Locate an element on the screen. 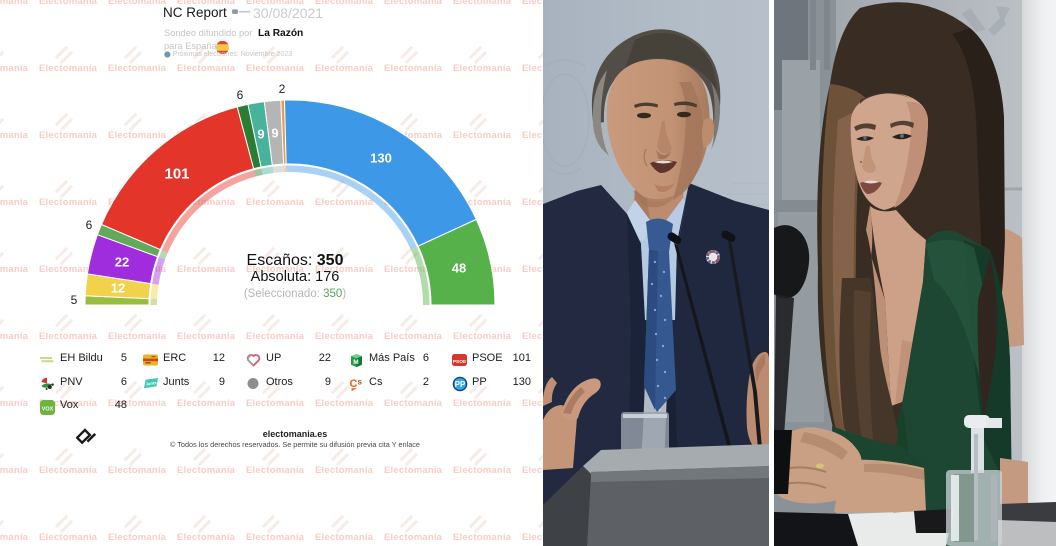 The width and height of the screenshot is (1056, 546). svg-text: M is located at coordinates (355, 362).